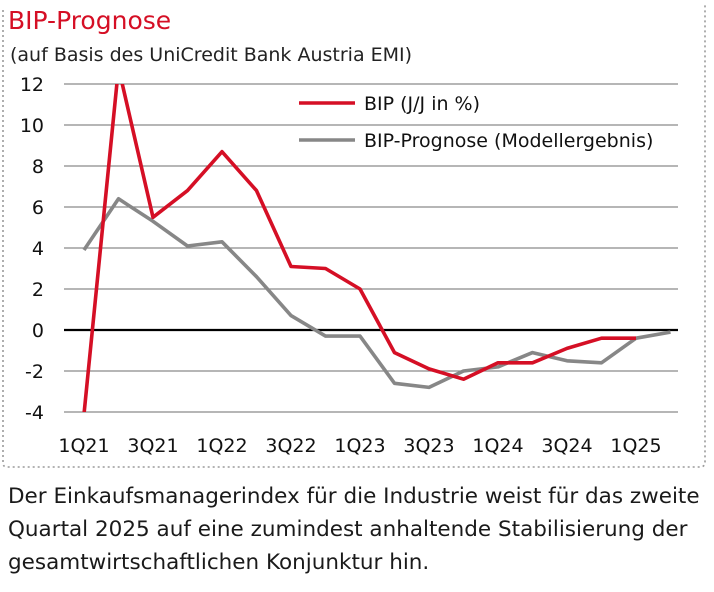  What do you see at coordinates (34, 372) in the screenshot?
I see `y-tick-label: -2` at bounding box center [34, 372].